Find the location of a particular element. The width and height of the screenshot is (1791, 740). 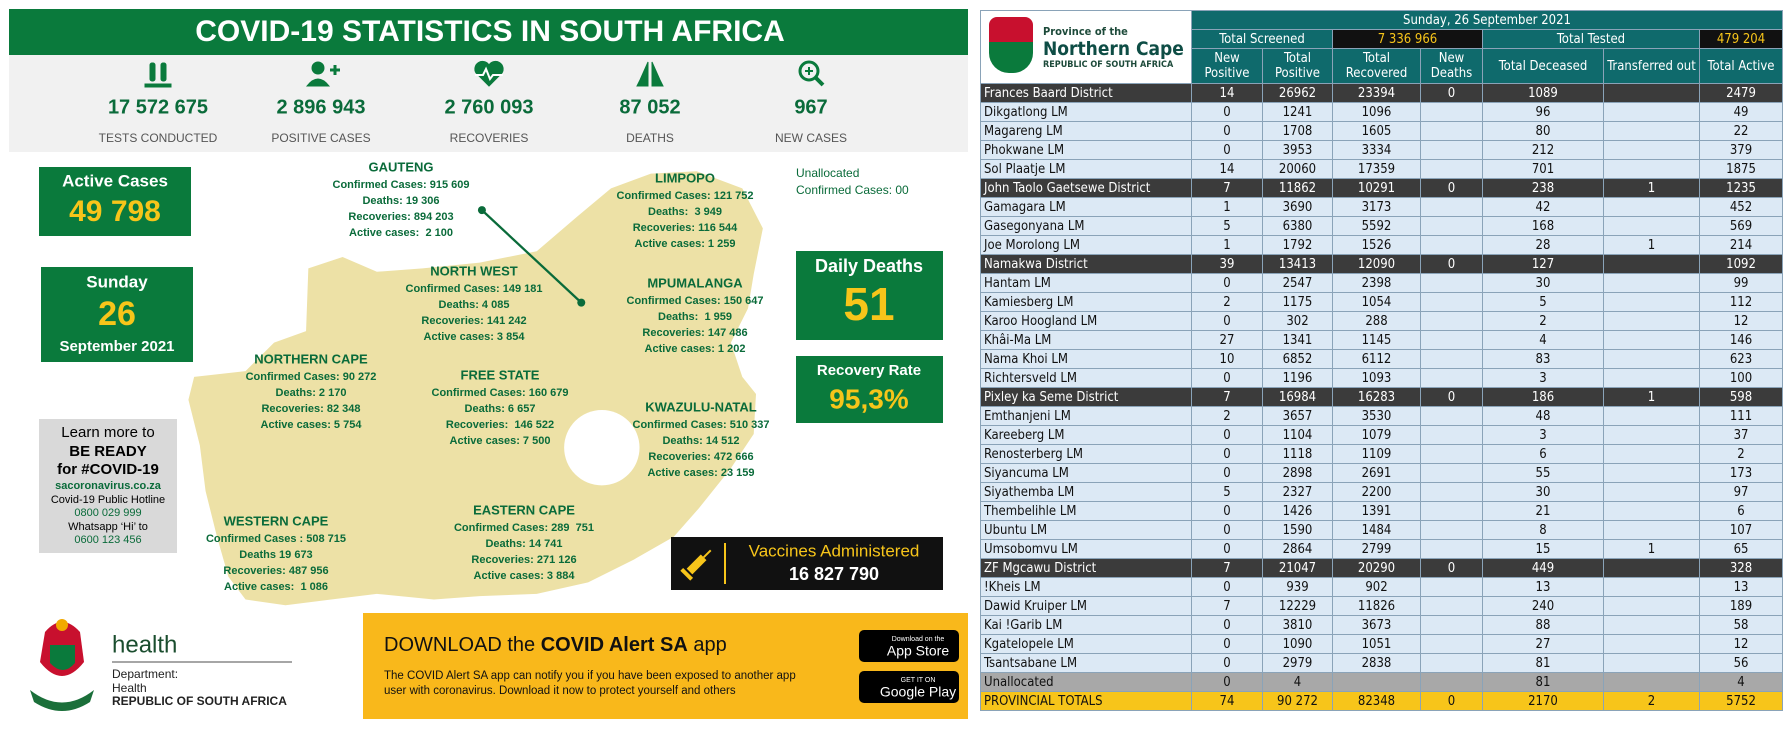

table-row: Dawid Kruiper LM 7 12229 11826 240 189 is located at coordinates (1382, 606).